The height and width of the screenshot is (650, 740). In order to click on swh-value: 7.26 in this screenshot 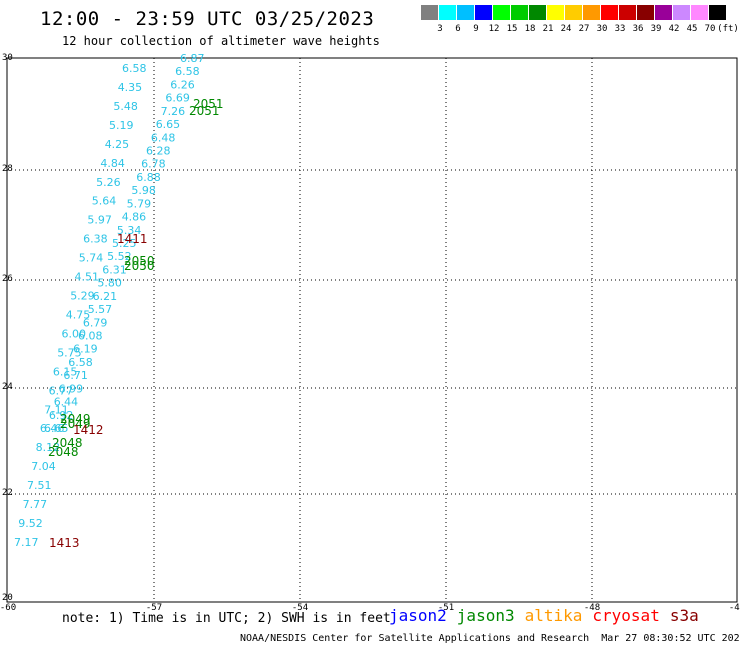, I will do `click(173, 111)`.